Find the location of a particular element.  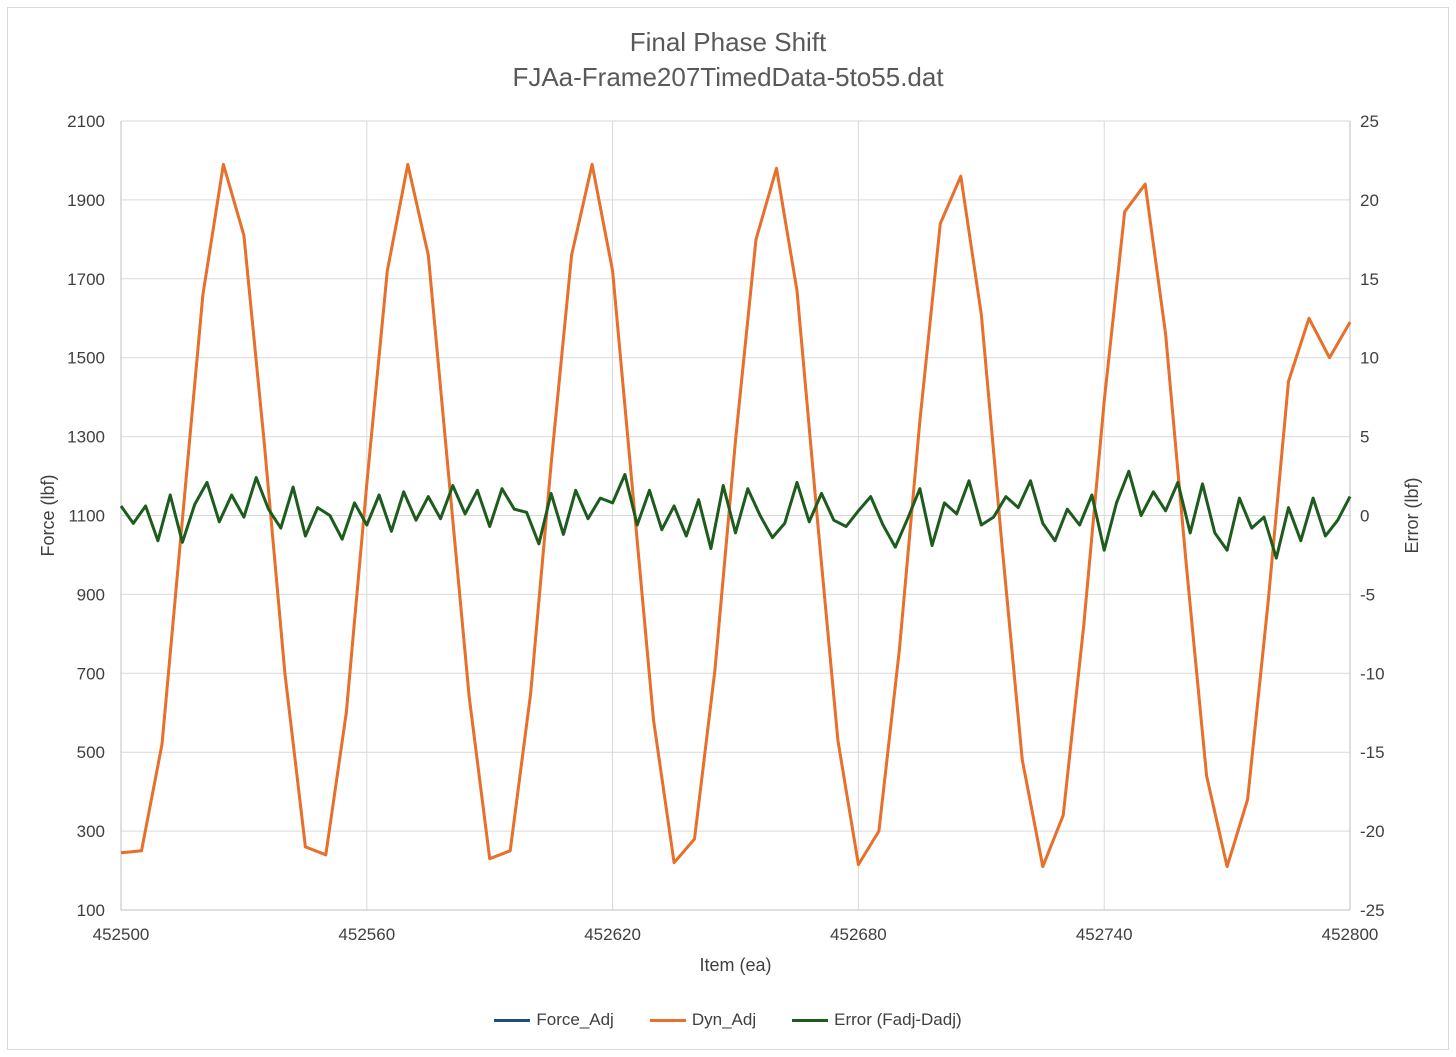

y-tick-label: 1100 is located at coordinates (86, 516).